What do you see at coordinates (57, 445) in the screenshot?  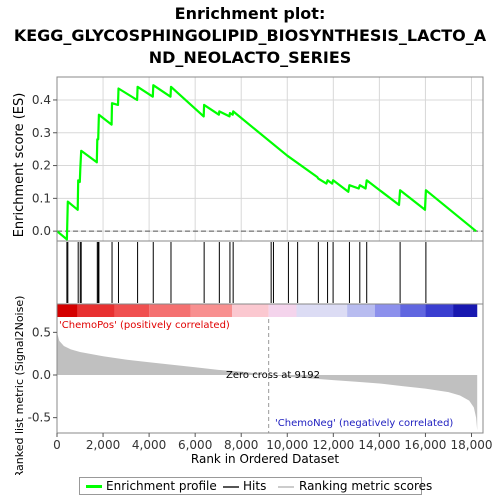 I see `x-tick-label-0: 0` at bounding box center [57, 445].